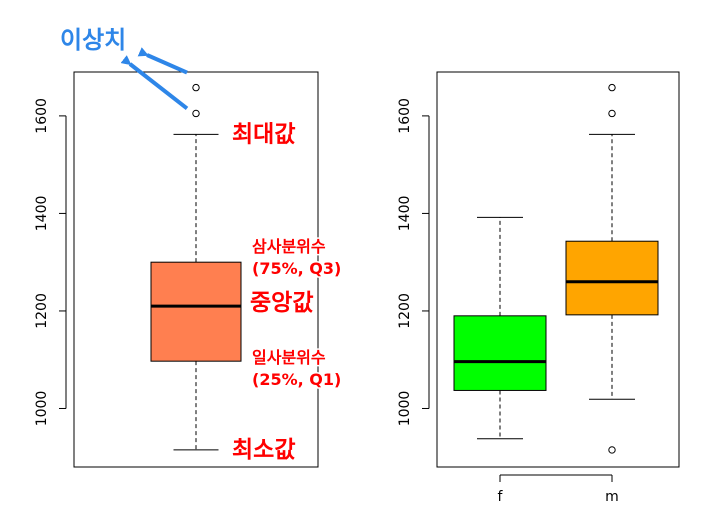  I want to click on median-label: 중앙값, so click(281, 303).